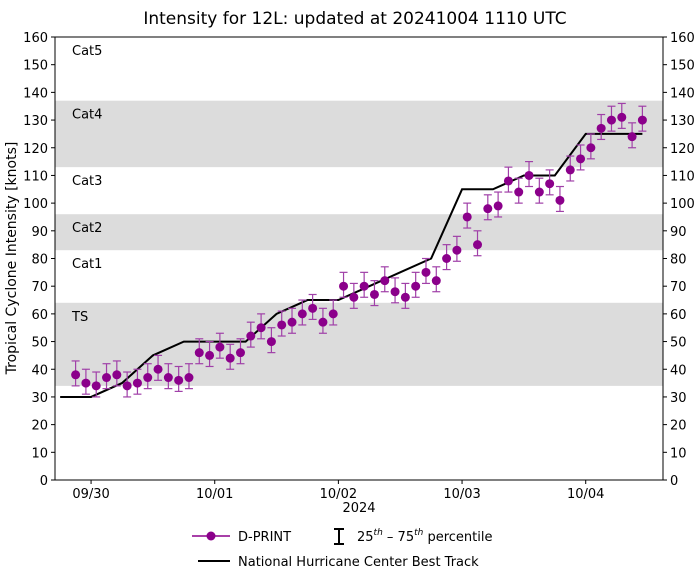  Describe the element at coordinates (678, 453) in the screenshot. I see `y-tick-label-right: 10` at that location.